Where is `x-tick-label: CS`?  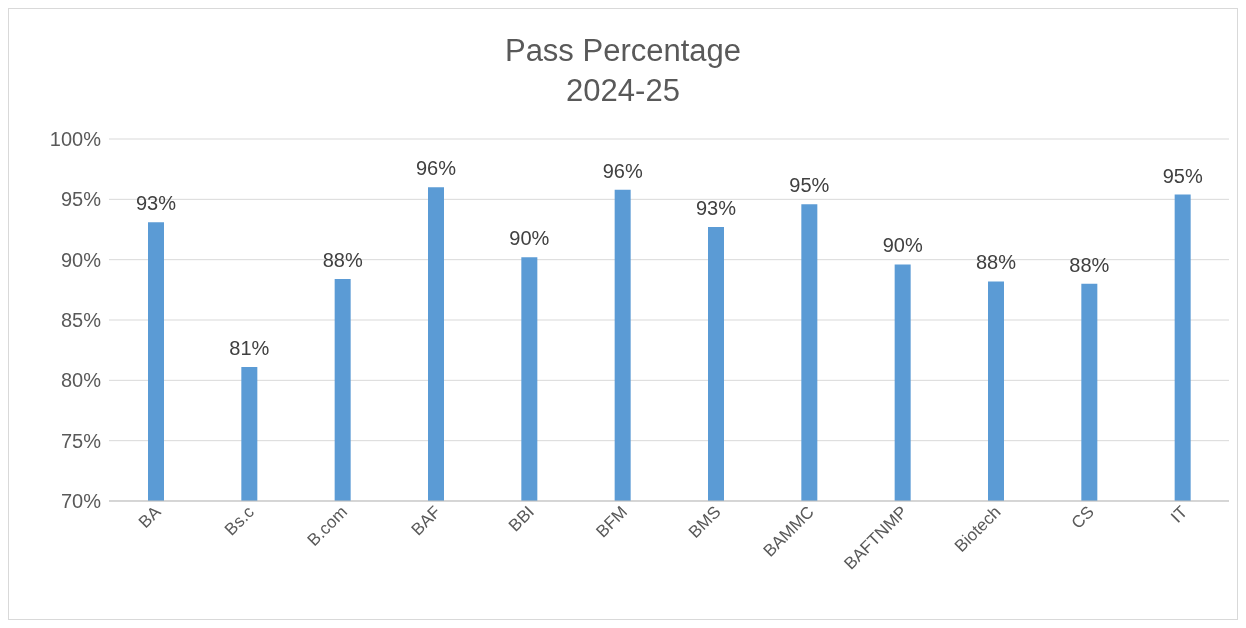
x-tick-label: CS is located at coordinates (1082, 517).